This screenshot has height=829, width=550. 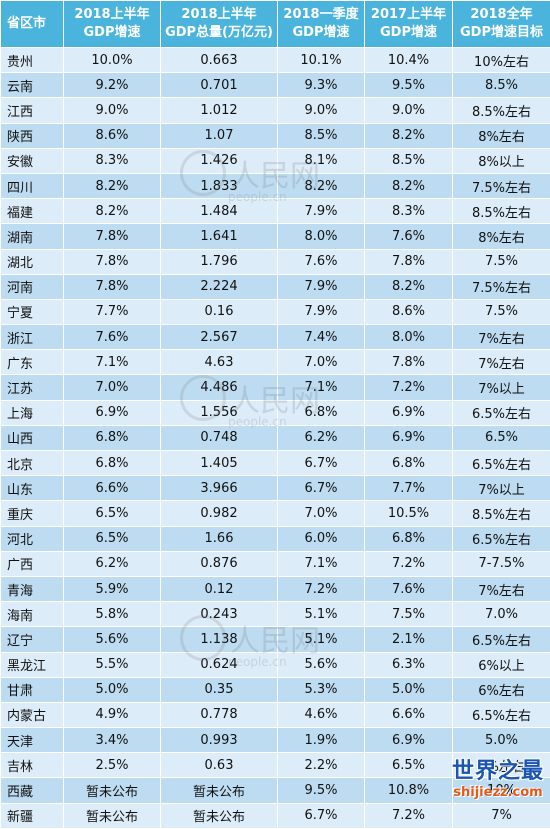 What do you see at coordinates (501, 437) in the screenshot?
I see `table-cell: 6.5%` at bounding box center [501, 437].